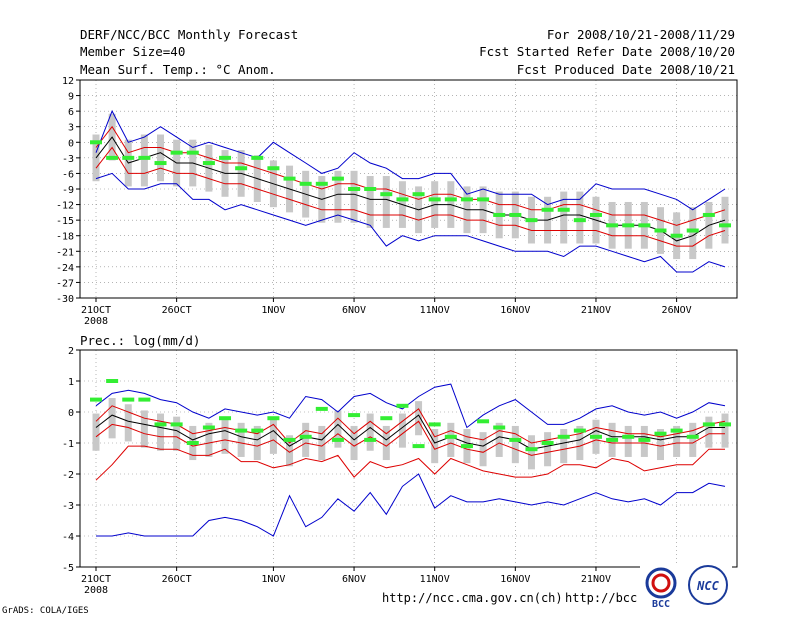  I want to click on y-tick-label: 0, so click(71, 413).